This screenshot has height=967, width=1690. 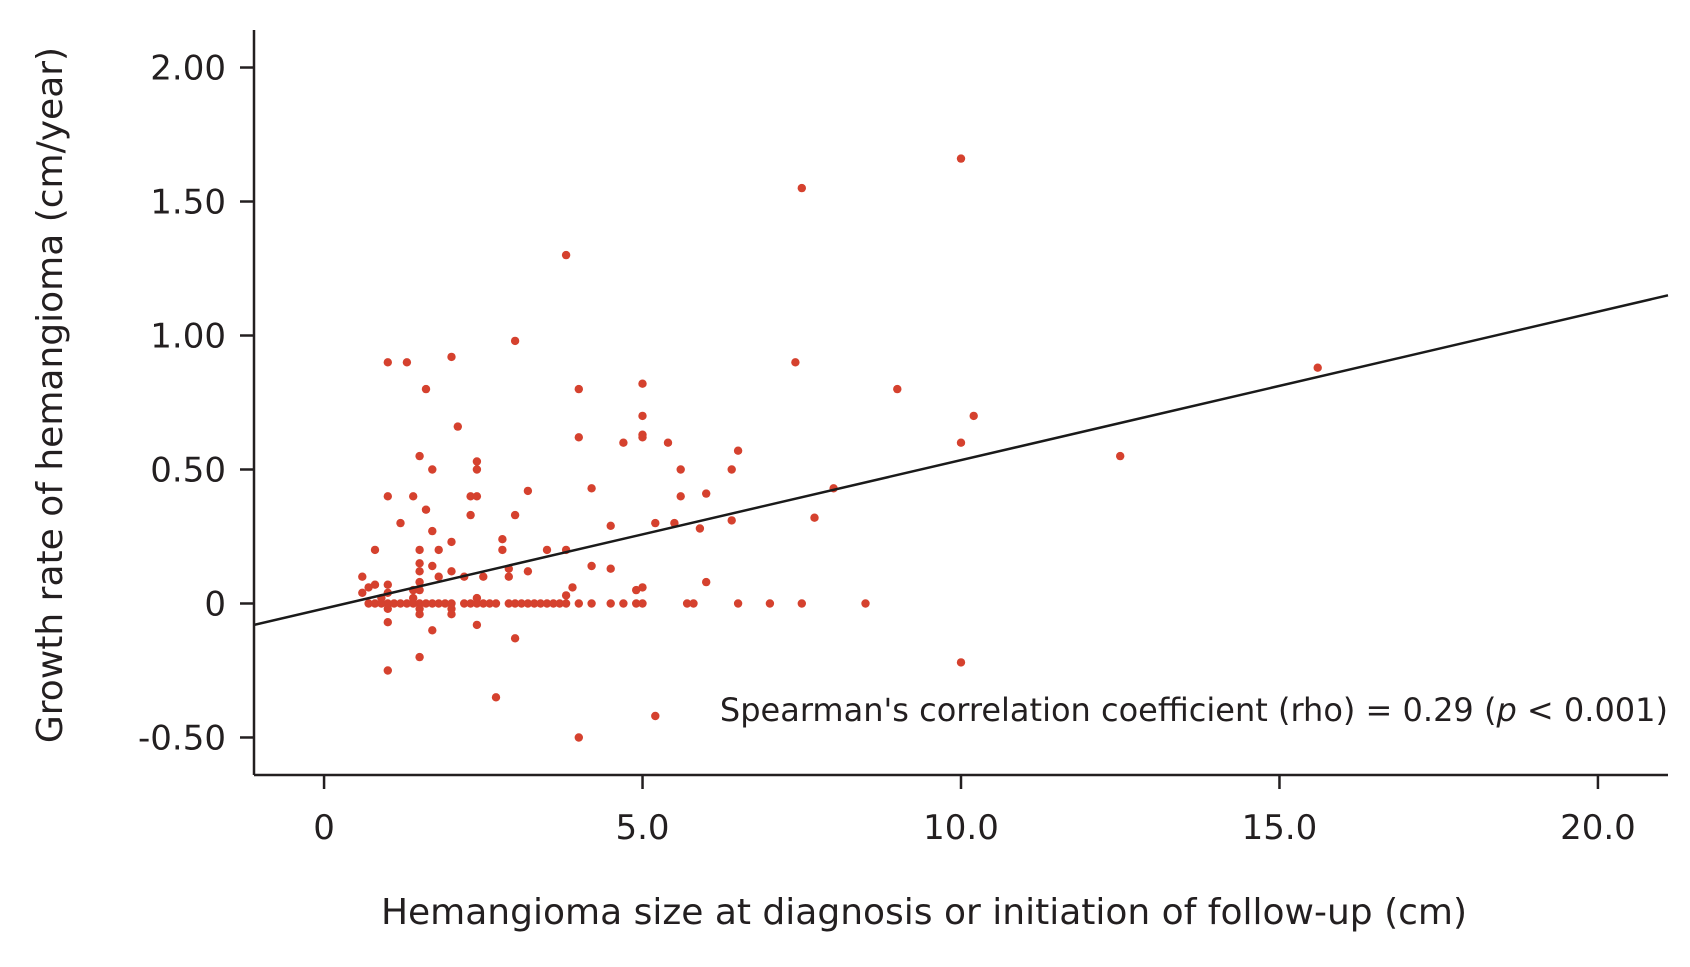 What do you see at coordinates (1598, 828) in the screenshot?
I see `x-tick-label: 20.0` at bounding box center [1598, 828].